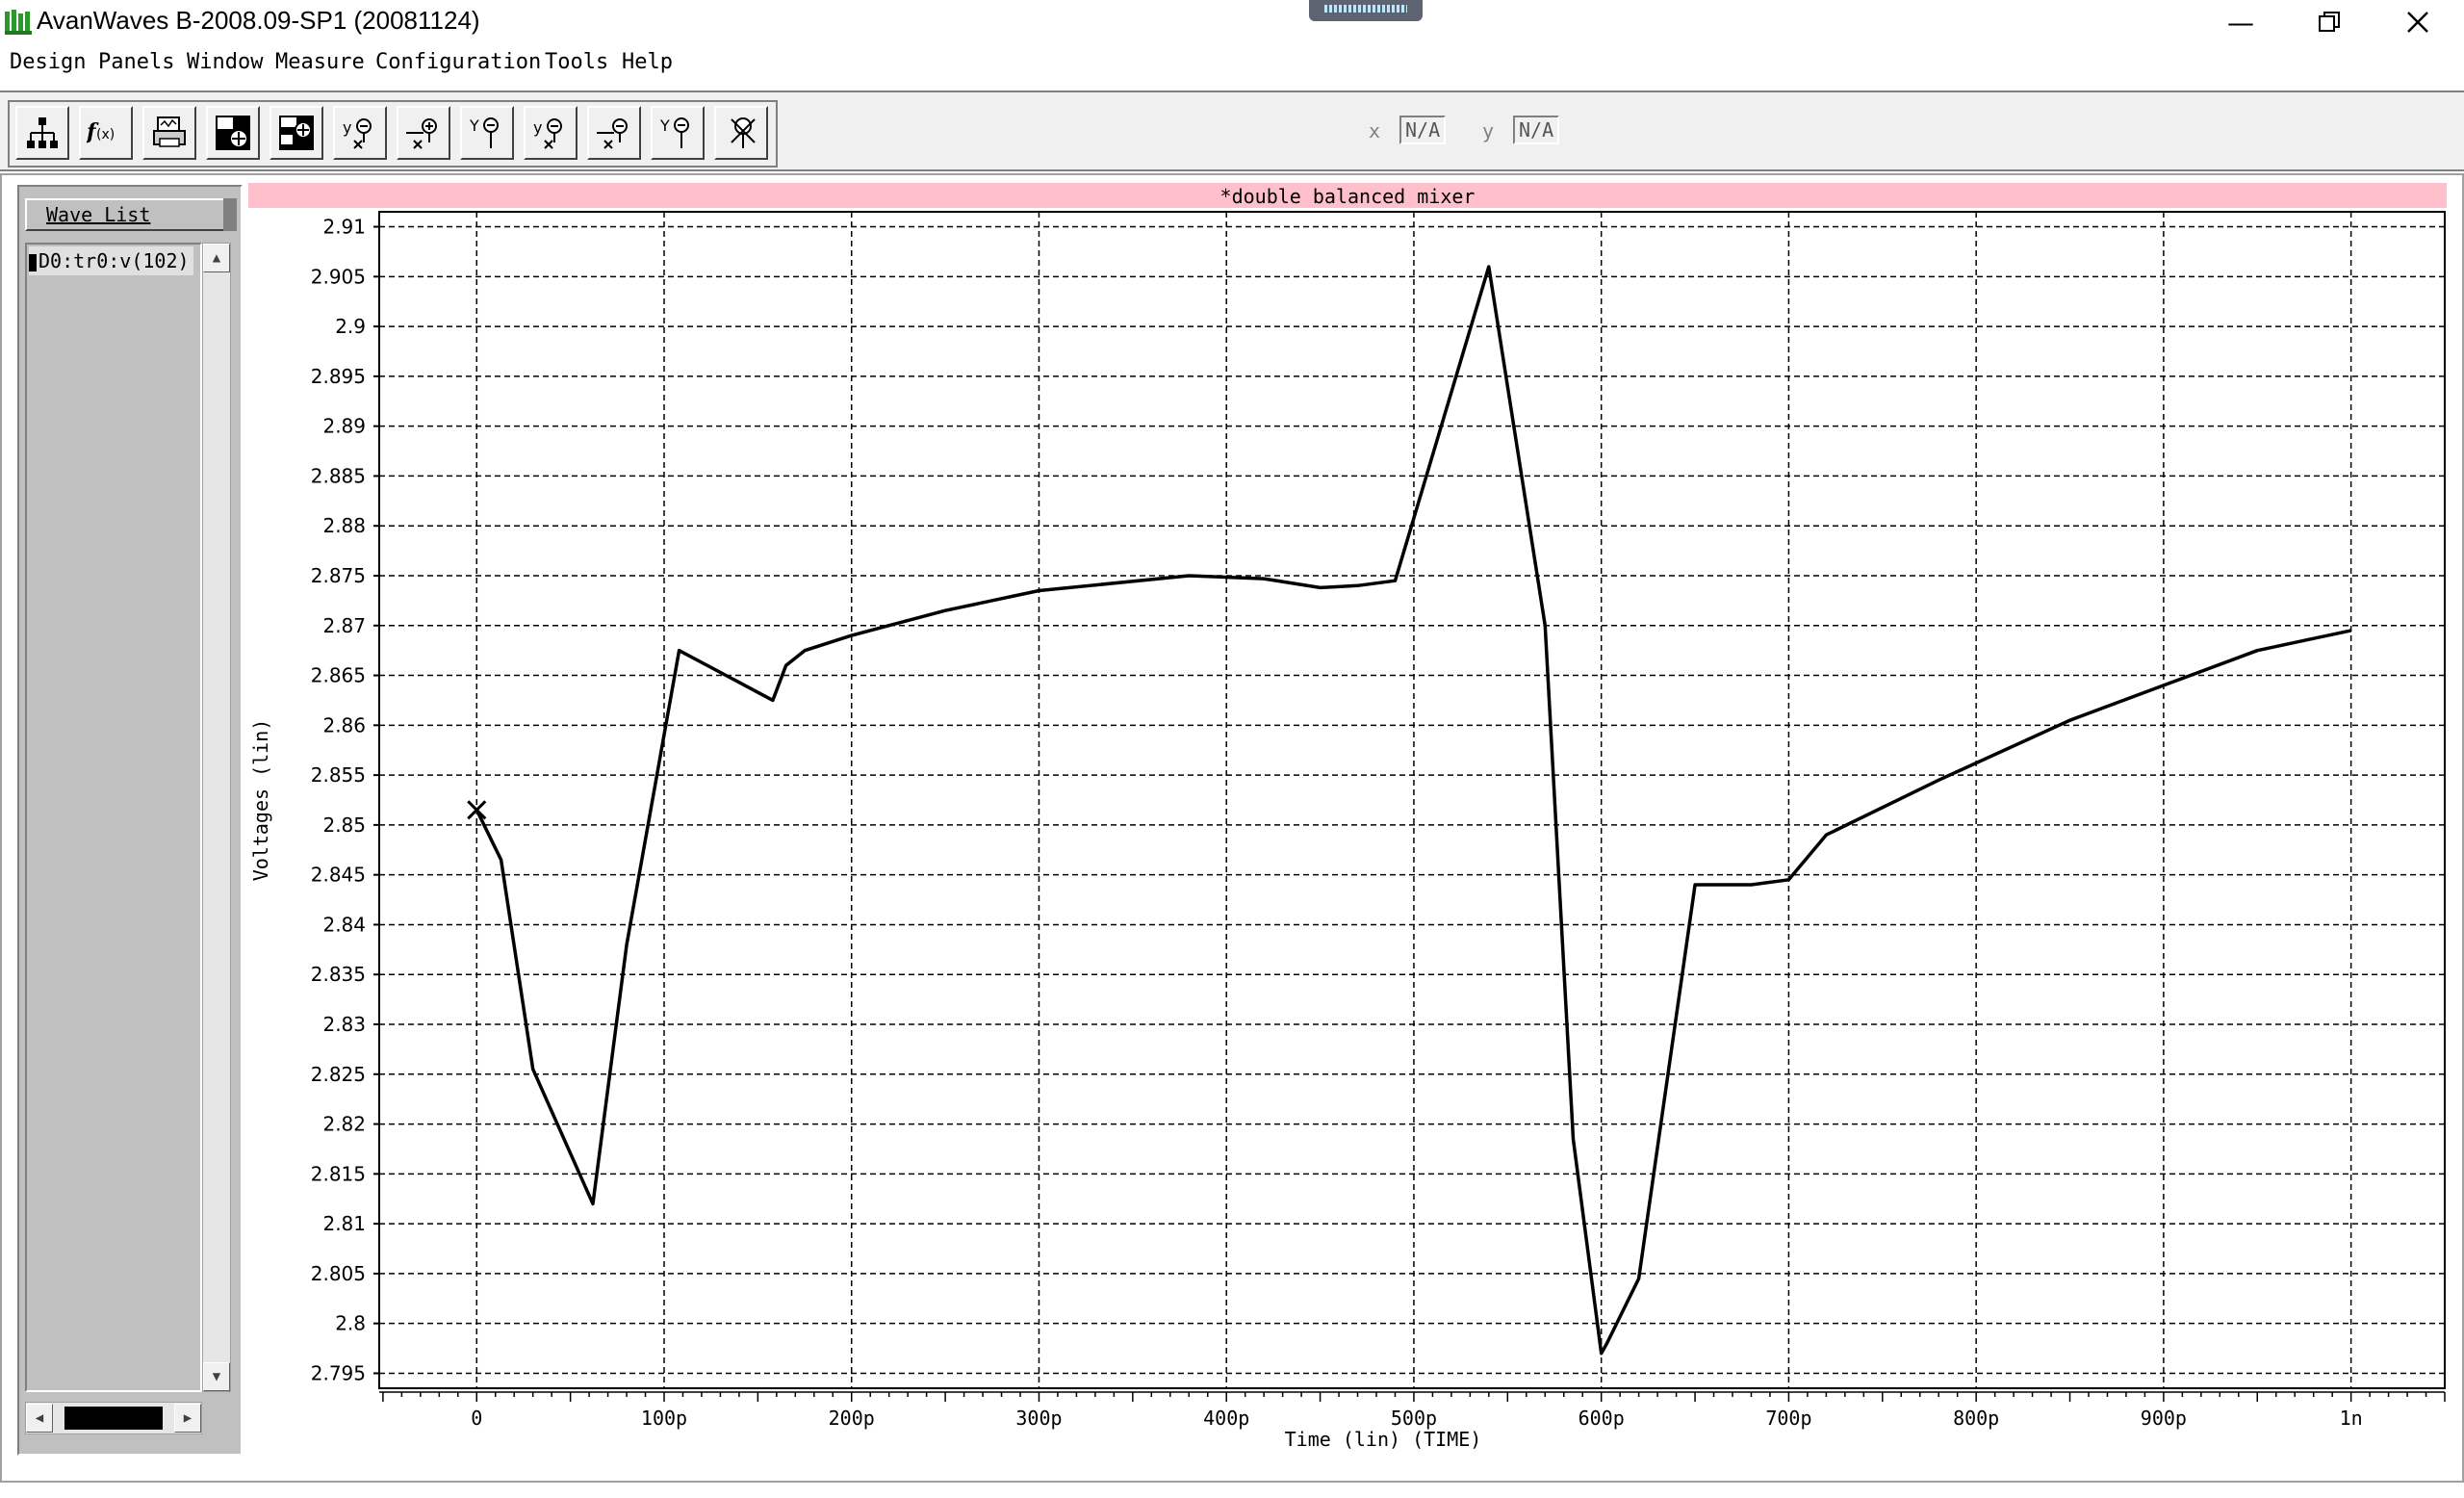 The width and height of the screenshot is (2464, 1498). Describe the element at coordinates (458, 62) in the screenshot. I see `menu-configuration: Configuration` at that location.